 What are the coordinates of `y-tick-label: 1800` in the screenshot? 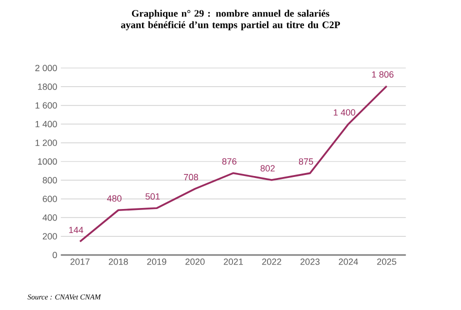 It's located at (47, 87).